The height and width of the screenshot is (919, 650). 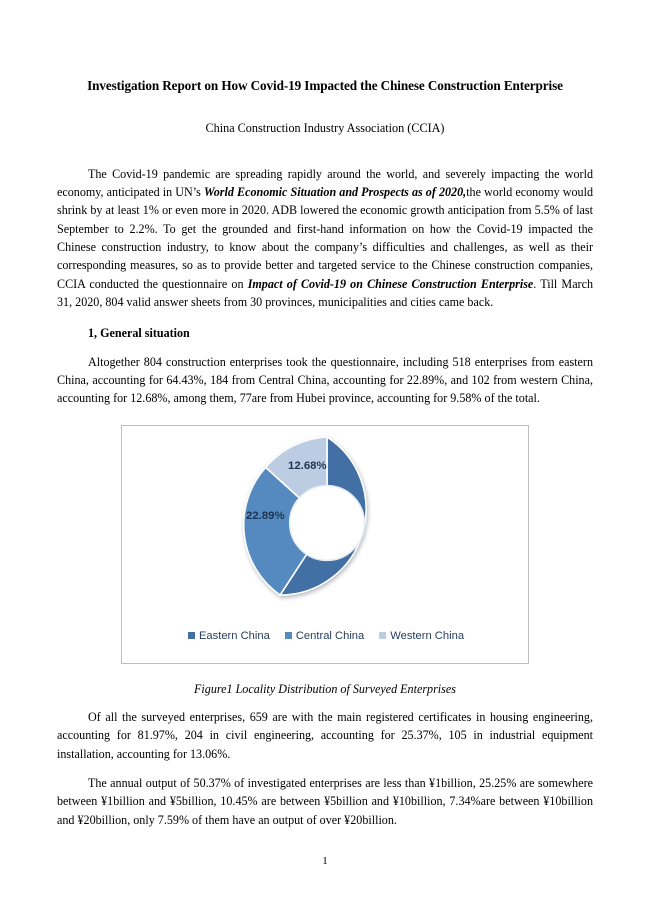 I want to click on legend-item-eastern-china: Eastern China, so click(x=228, y=635).